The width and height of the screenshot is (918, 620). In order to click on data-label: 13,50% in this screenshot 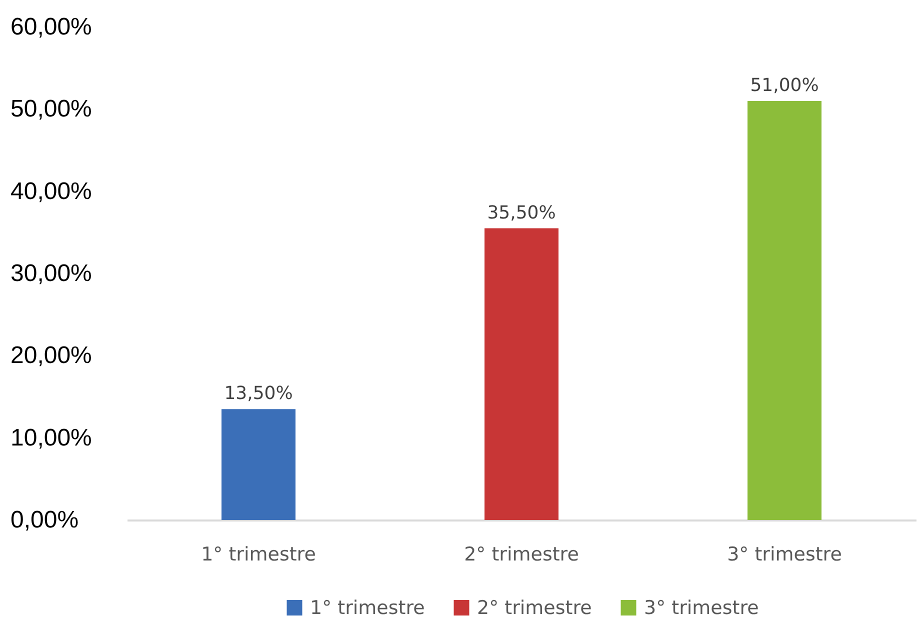, I will do `click(258, 393)`.